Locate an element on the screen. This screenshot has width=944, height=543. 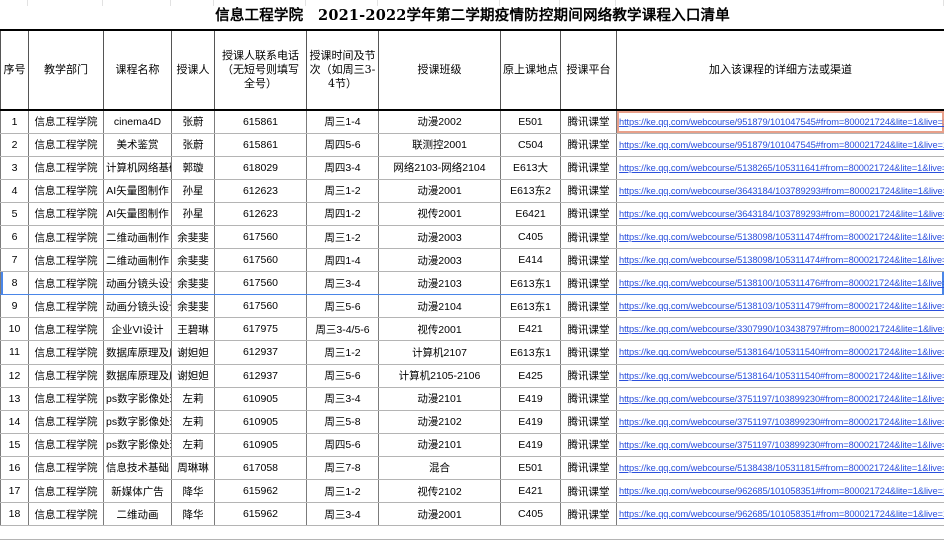
cell-phone: 615962 is located at coordinates (260, 491).